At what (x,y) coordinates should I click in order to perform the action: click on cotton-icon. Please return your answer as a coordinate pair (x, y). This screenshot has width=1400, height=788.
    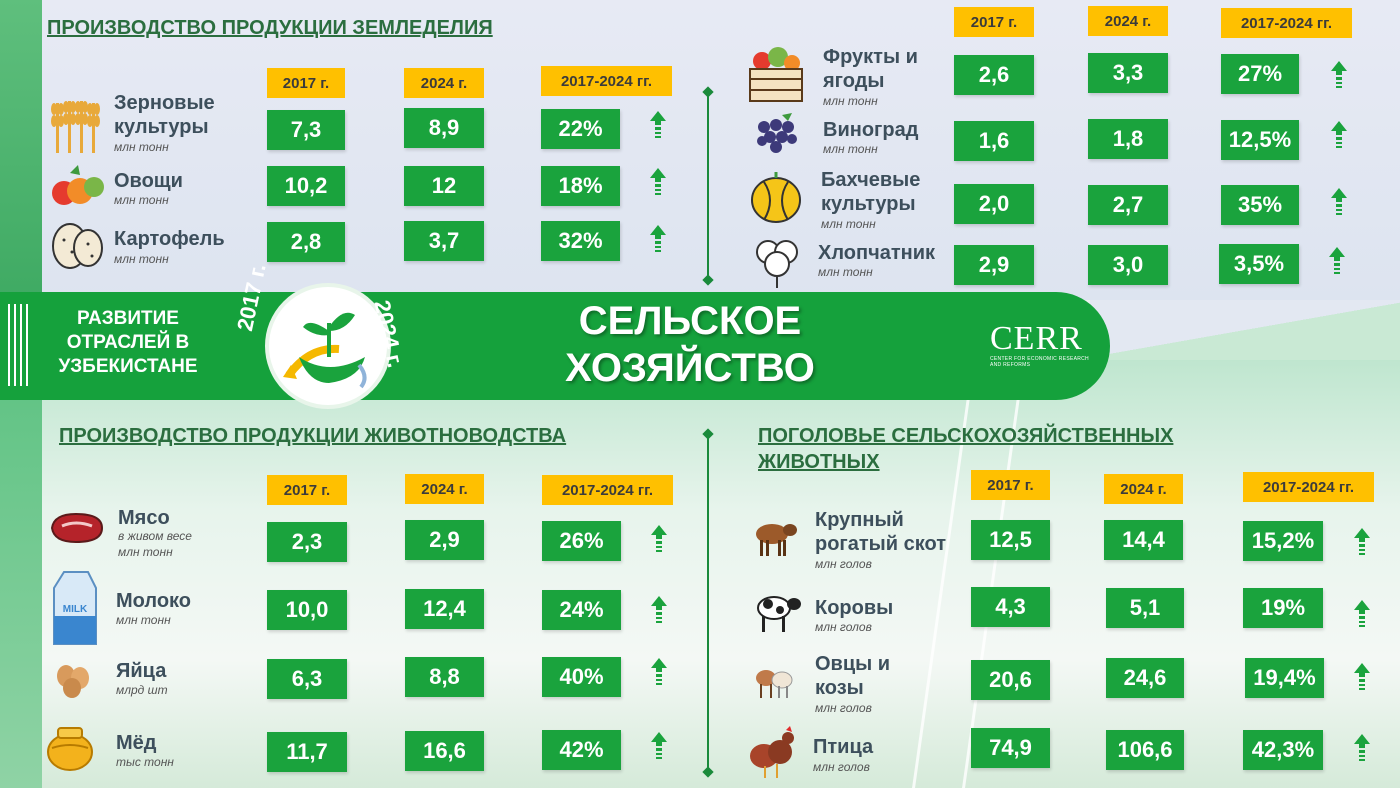
    Looking at the image, I should click on (777, 264).